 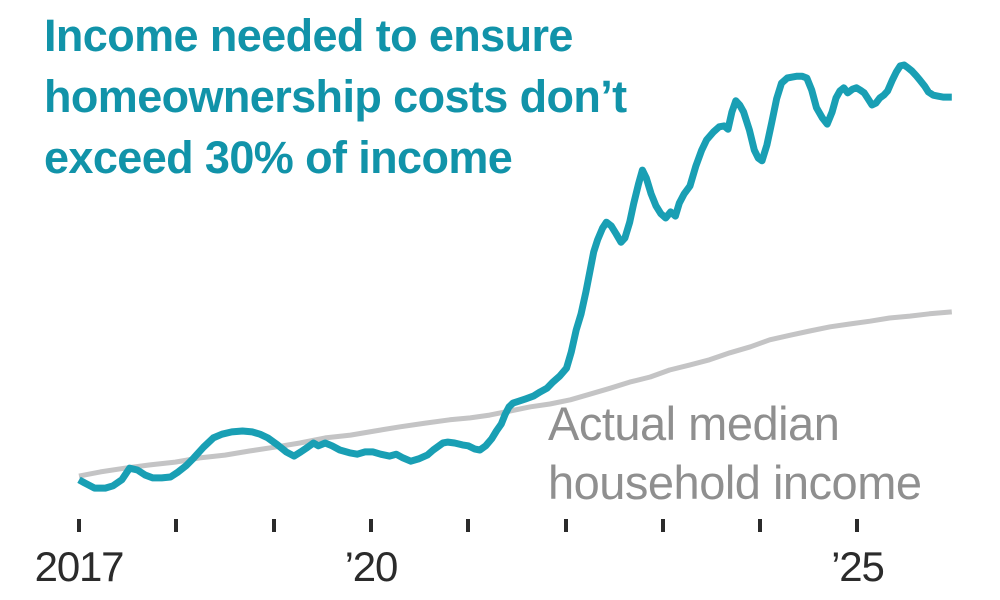 What do you see at coordinates (79, 525) in the screenshot?
I see `x-tick-2017` at bounding box center [79, 525].